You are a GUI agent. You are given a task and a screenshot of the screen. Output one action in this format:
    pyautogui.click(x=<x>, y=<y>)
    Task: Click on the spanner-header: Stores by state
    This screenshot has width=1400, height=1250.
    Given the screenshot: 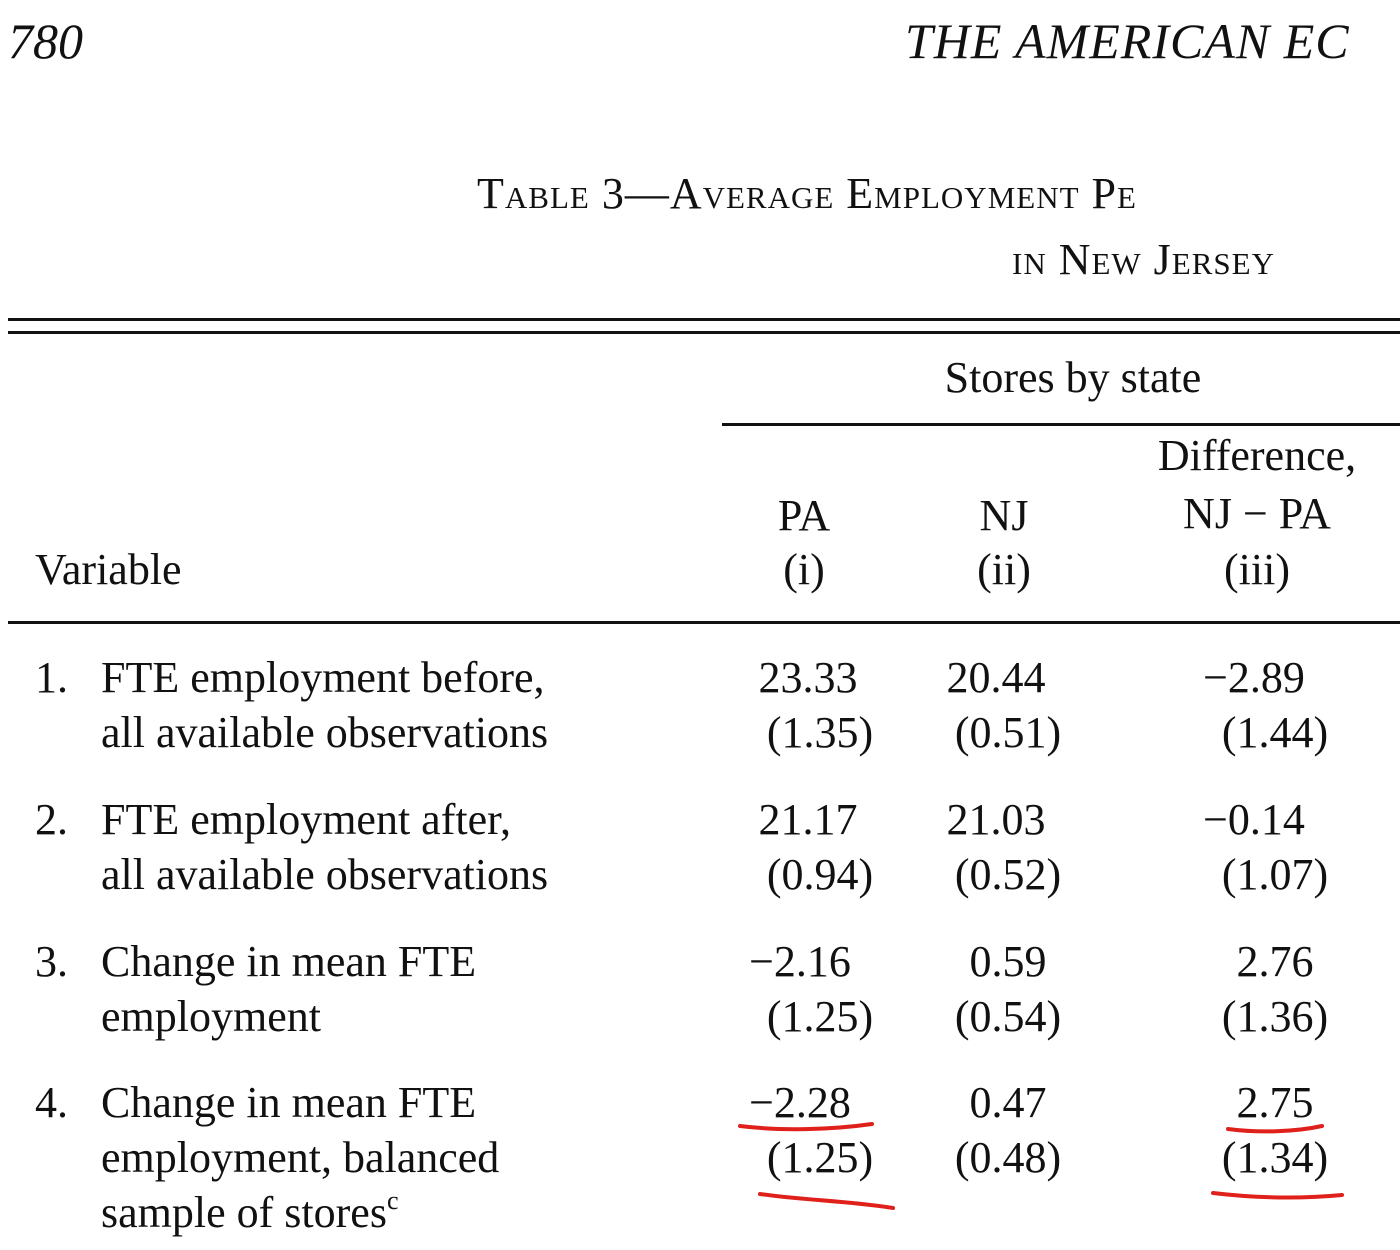 What is the action you would take?
    pyautogui.click(x=1073, y=377)
    